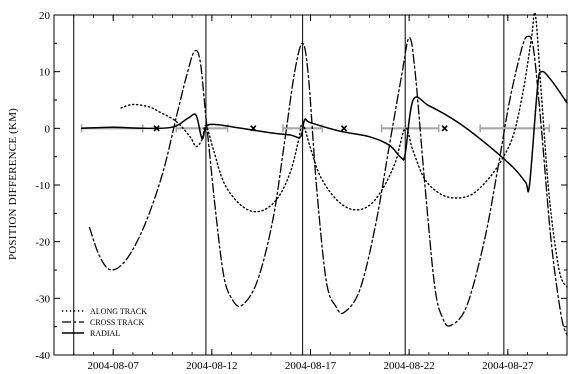 This screenshot has height=374, width=569. I want to click on legend: ALONG TRACK CROSS TRACK RADIAL, so click(104, 322).